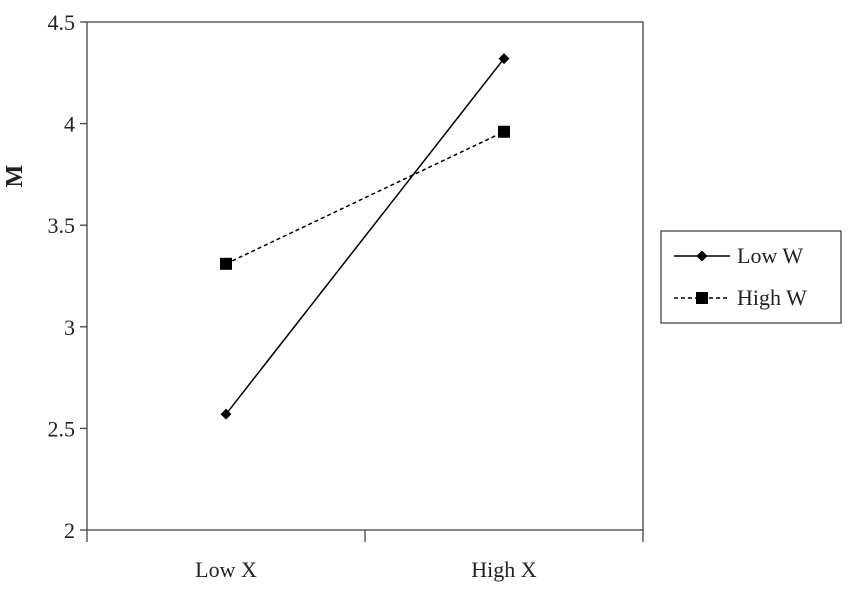 The height and width of the screenshot is (591, 851). I want to click on series-line, so click(365, 198).